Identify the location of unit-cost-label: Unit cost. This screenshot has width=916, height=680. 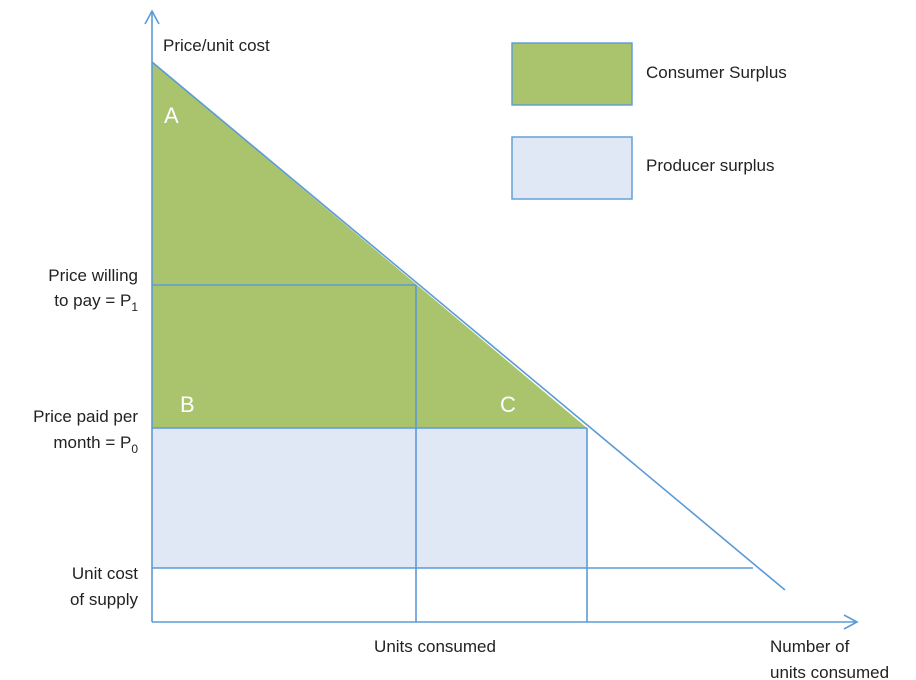
(105, 573).